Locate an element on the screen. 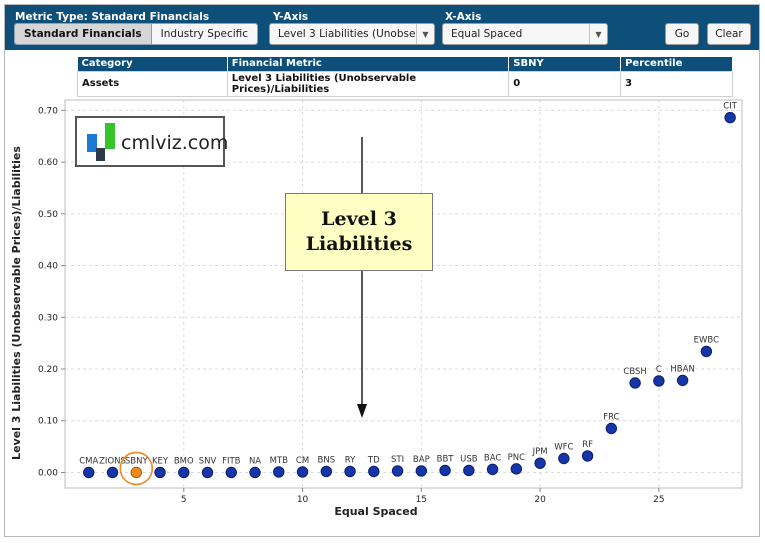 The height and width of the screenshot is (543, 765). data-point-label: MTB is located at coordinates (279, 461).